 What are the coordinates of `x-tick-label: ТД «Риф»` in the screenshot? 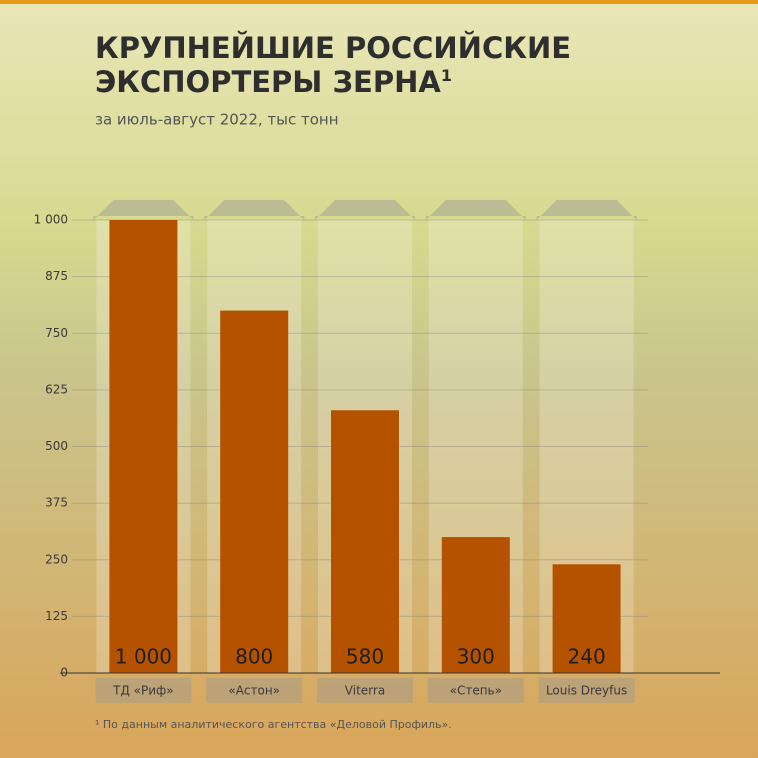 It's located at (143, 691).